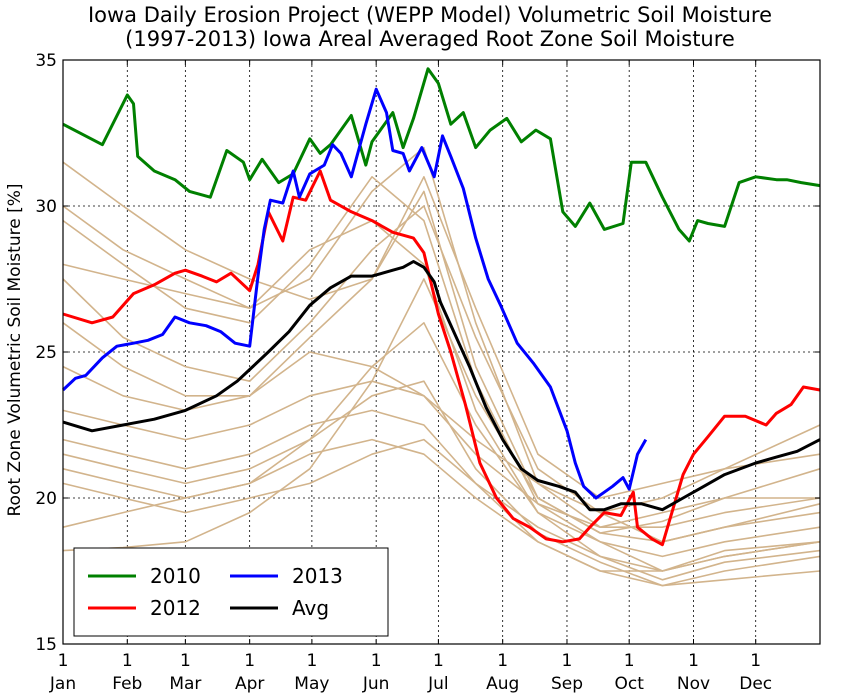 This screenshot has width=844, height=700. Describe the element at coordinates (46, 61) in the screenshot. I see `y-tick-label: 35` at that location.